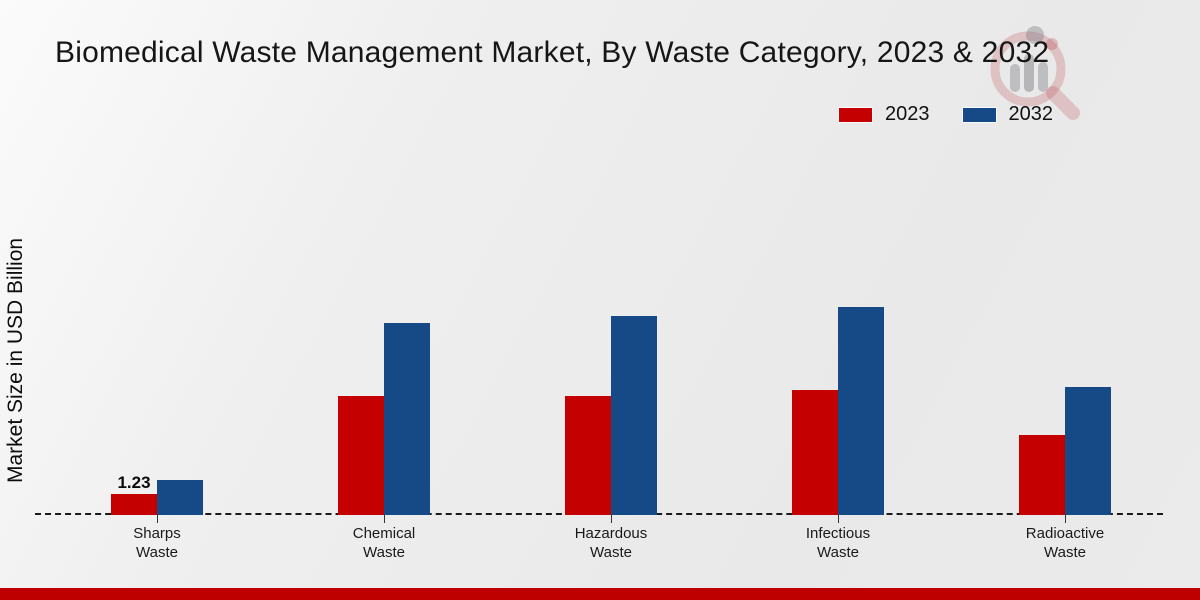 The height and width of the screenshot is (600, 1200). Describe the element at coordinates (384, 543) in the screenshot. I see `category-label-chemical-waste: Chemical Waste` at that location.